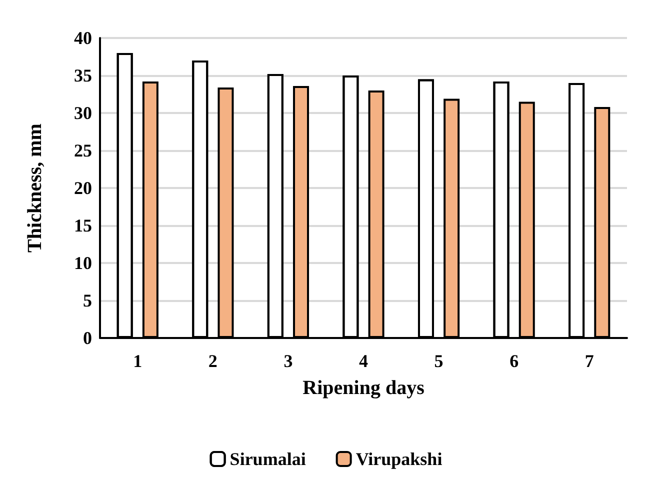  I want to click on y-tick-label: 25, so click(83, 150).